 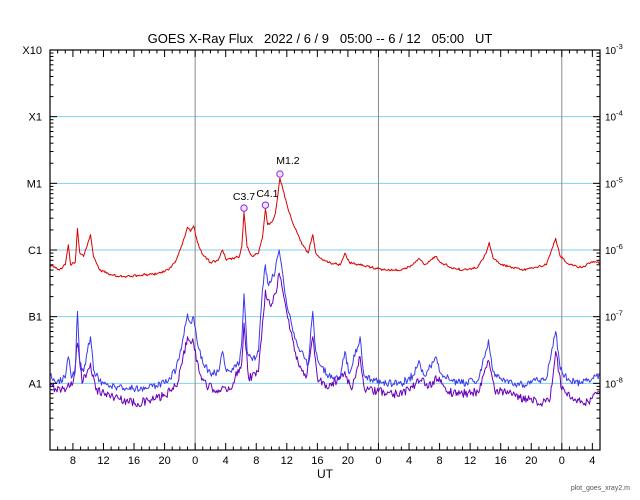 I want to click on flare-annotations: C3.7 C4.1 M1.2, so click(x=266, y=183).